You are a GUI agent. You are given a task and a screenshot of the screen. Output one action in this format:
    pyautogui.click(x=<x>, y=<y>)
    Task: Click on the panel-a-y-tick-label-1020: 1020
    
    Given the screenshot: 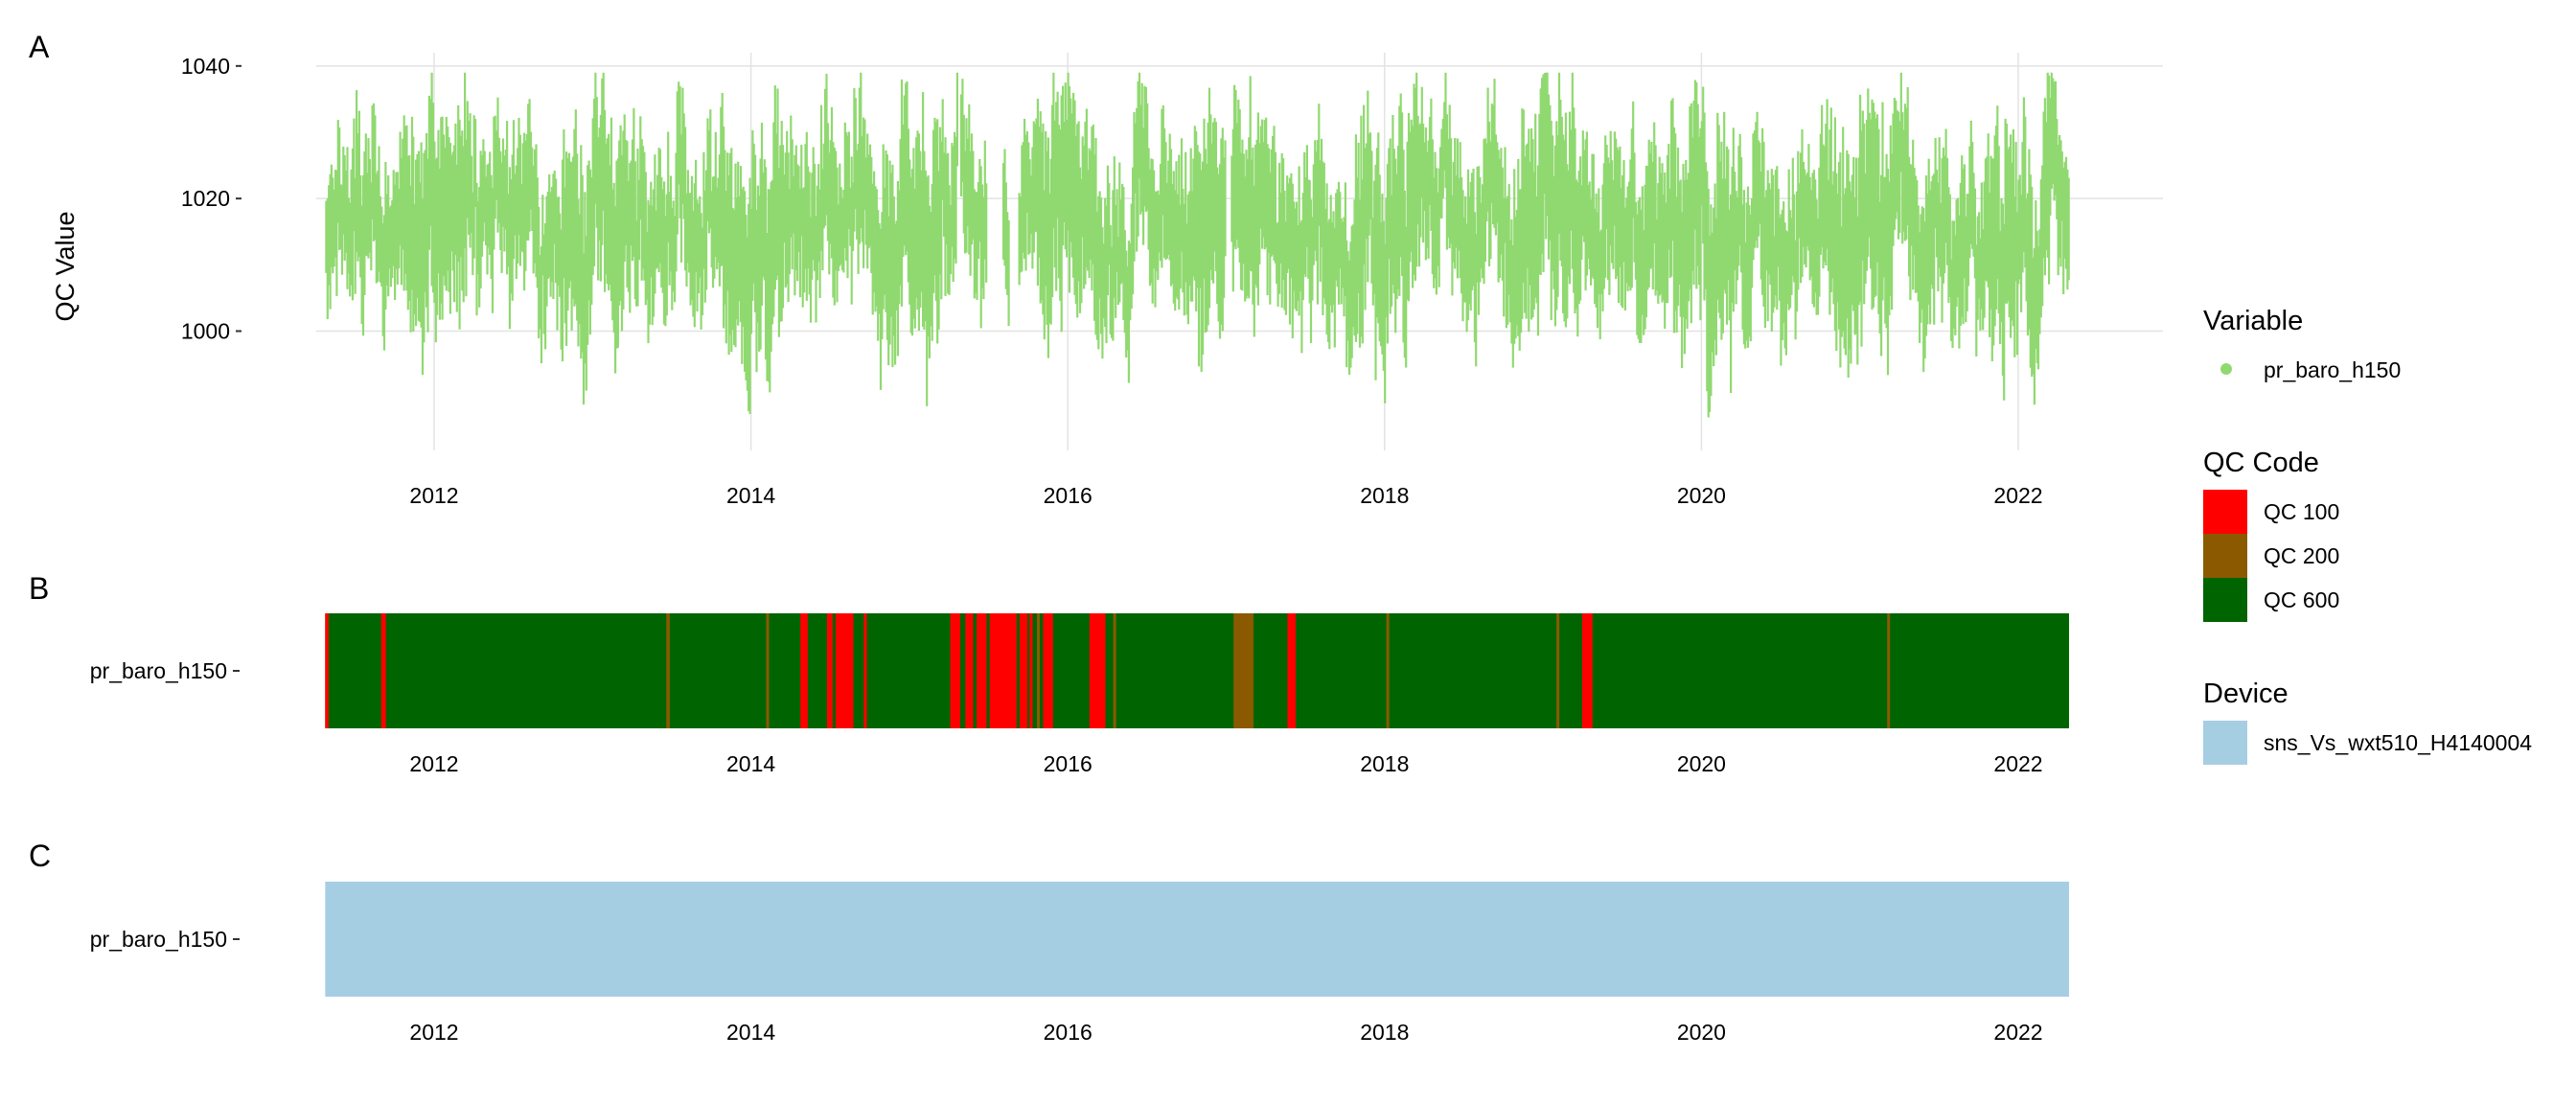 What is the action you would take?
    pyautogui.click(x=205, y=198)
    